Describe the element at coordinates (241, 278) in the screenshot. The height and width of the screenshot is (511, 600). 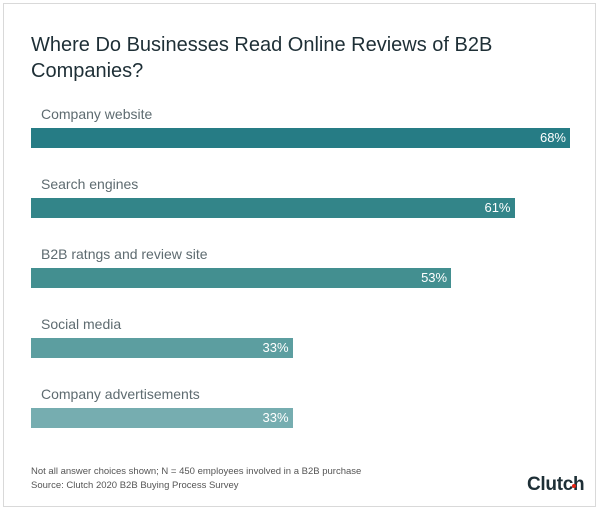
I see `bar: 53%` at that location.